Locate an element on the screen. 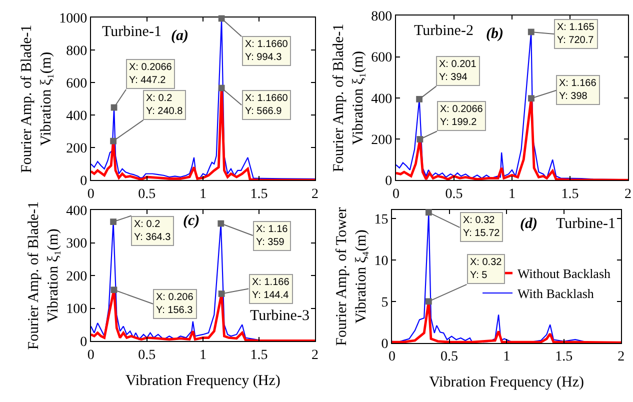  annotation: X: 1.165 Y: 720.7 is located at coordinates (576, 34).